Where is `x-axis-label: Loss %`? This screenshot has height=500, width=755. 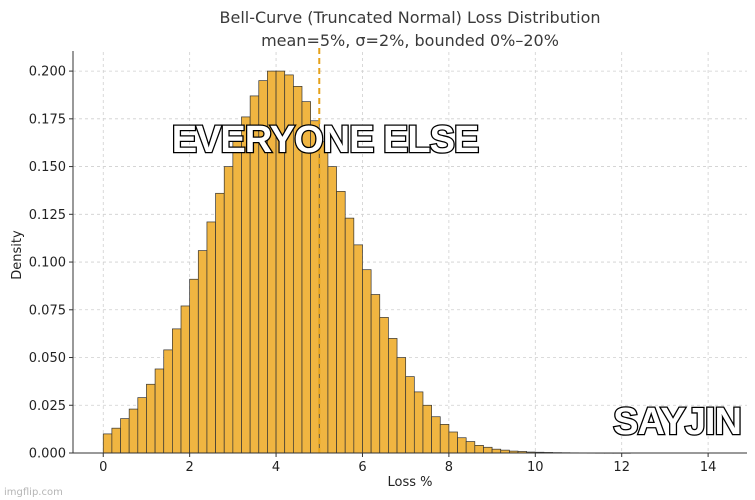 x-axis-label: Loss % is located at coordinates (410, 482).